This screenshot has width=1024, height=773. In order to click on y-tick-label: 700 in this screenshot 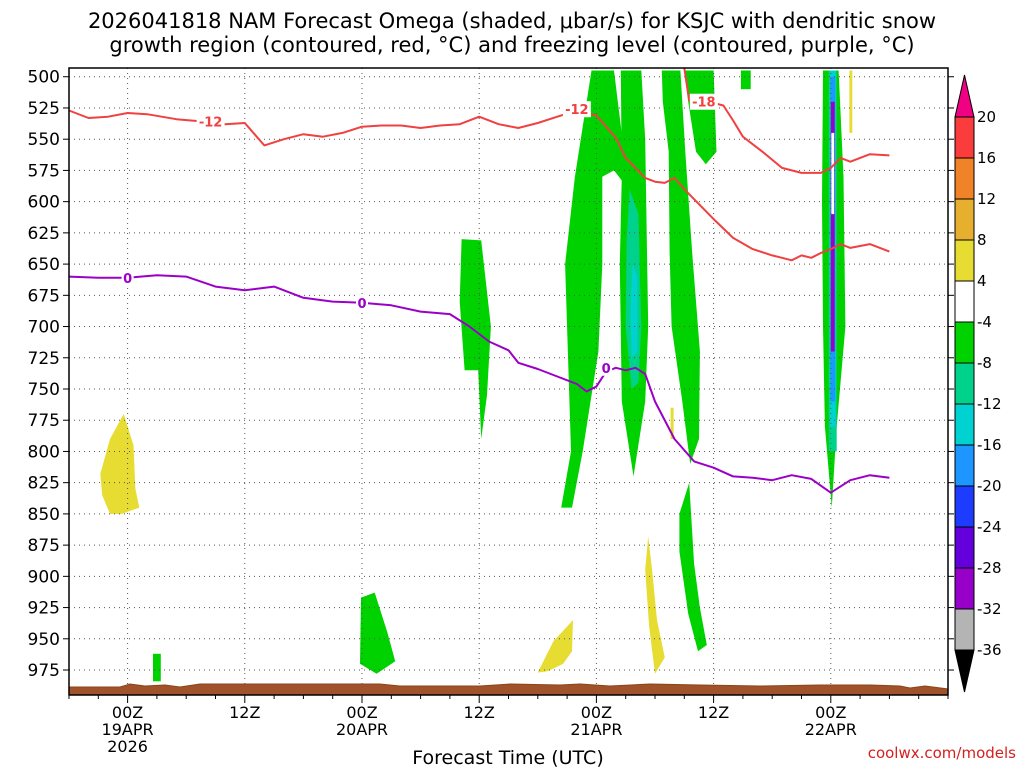, I will do `click(44, 328)`.